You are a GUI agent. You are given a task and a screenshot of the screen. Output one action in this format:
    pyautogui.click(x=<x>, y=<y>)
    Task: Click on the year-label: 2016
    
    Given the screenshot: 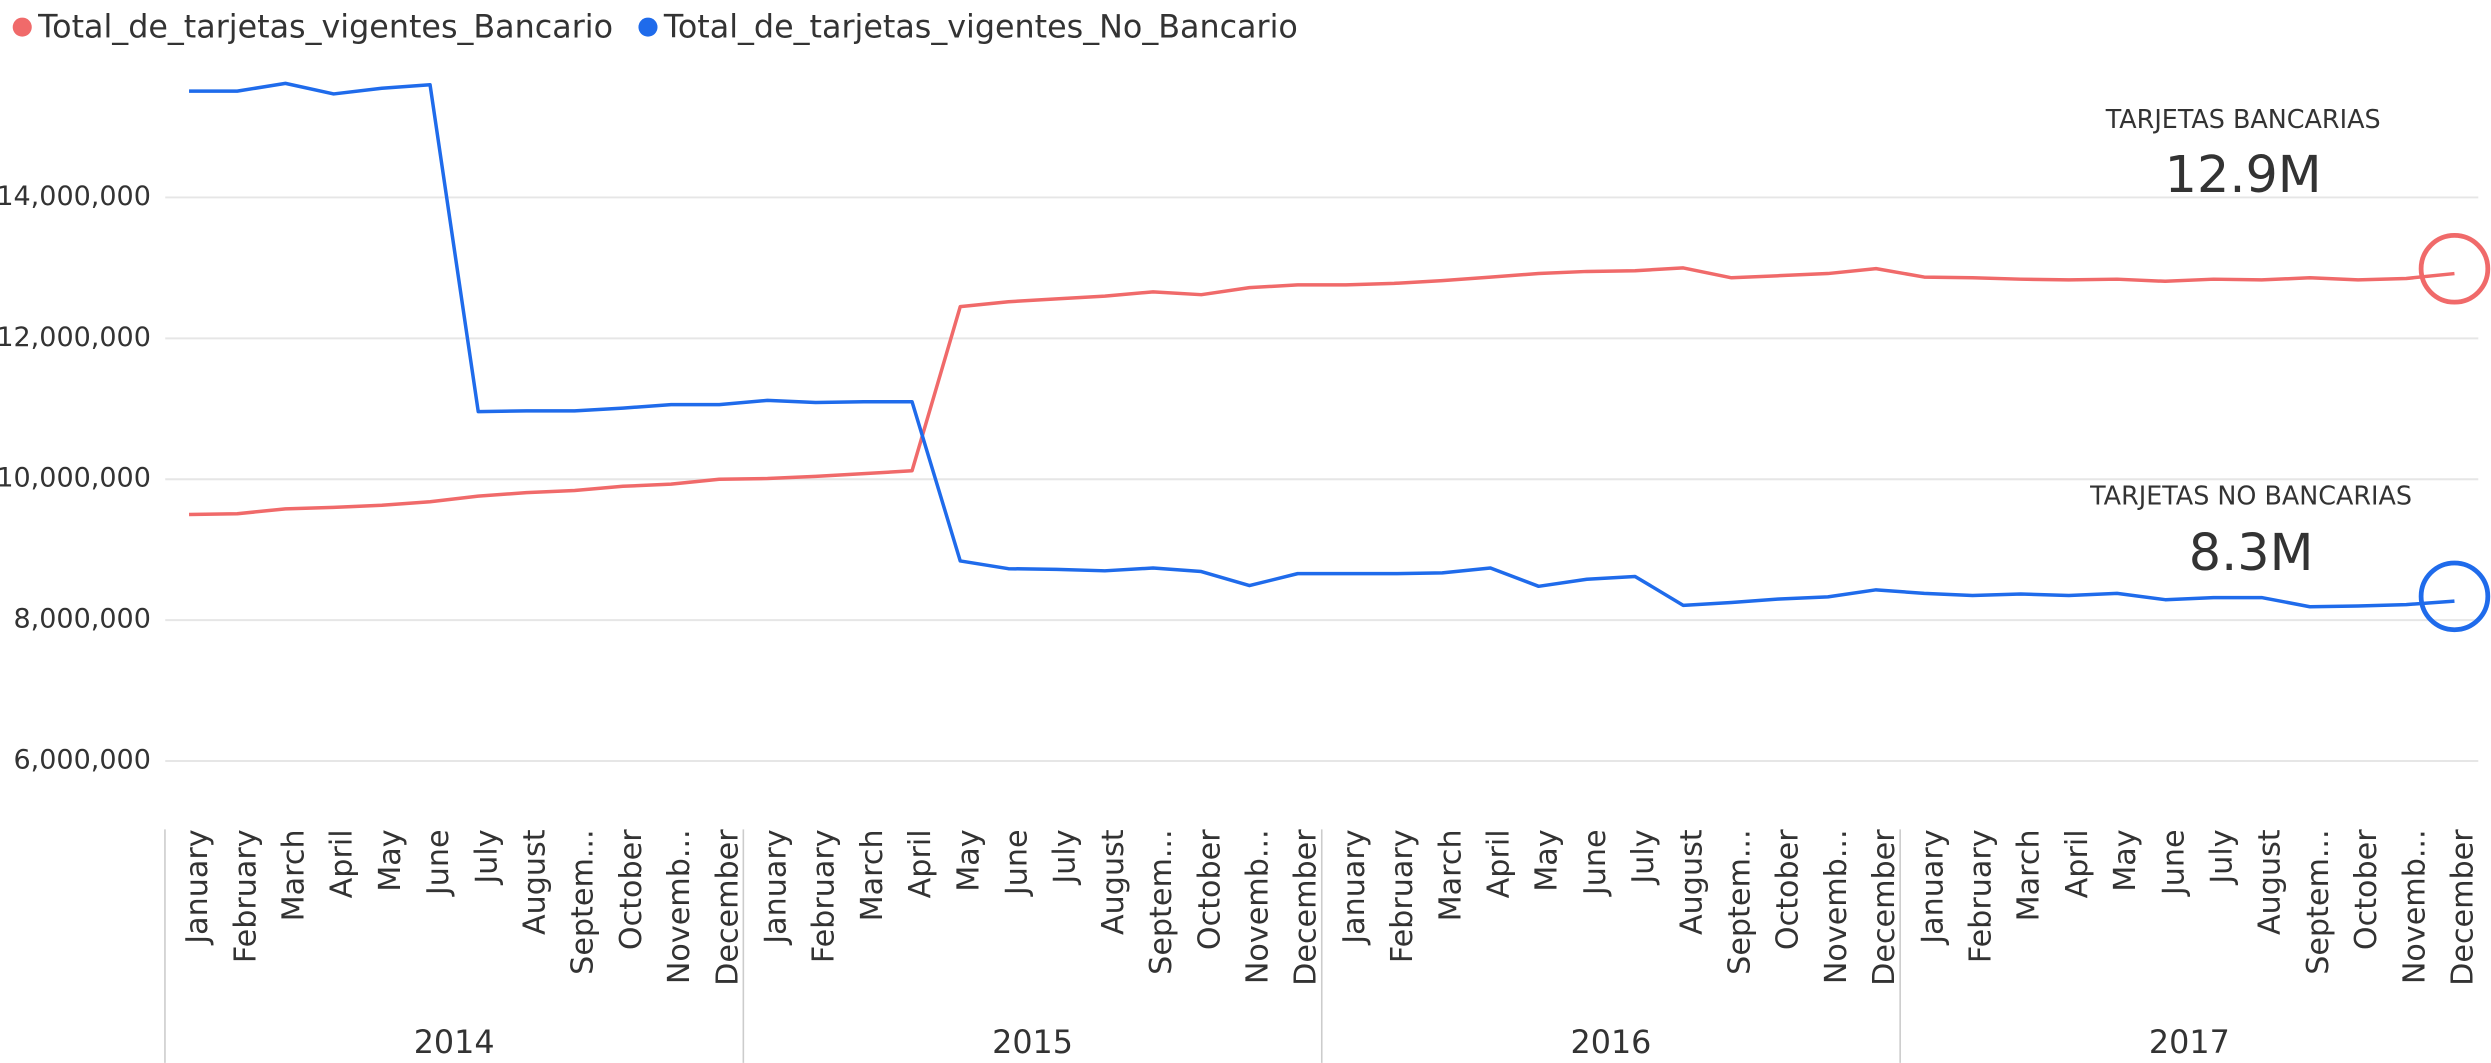 What is the action you would take?
    pyautogui.click(x=1611, y=1043)
    